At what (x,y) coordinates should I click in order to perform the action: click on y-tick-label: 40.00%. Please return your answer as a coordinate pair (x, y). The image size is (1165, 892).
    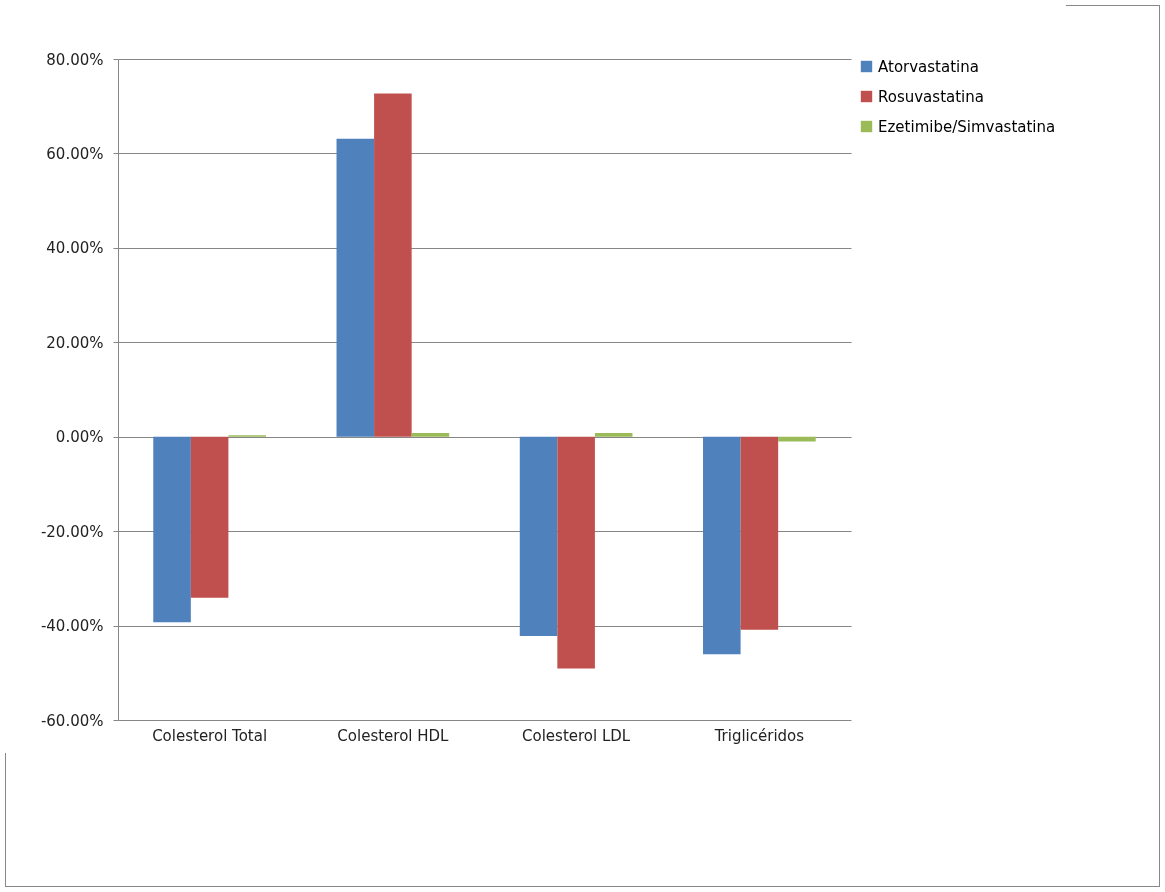
    Looking at the image, I should click on (75, 248).